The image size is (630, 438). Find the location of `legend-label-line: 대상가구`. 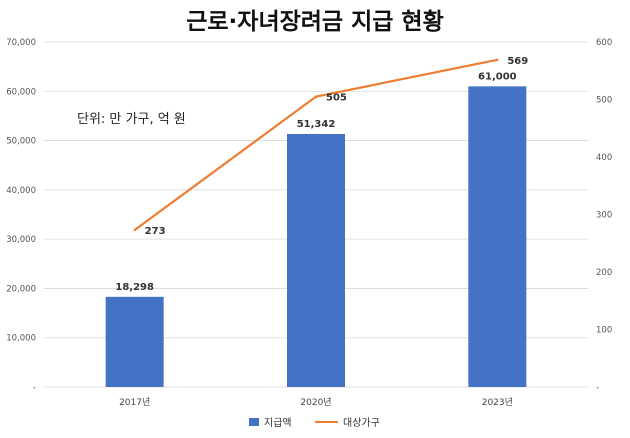

legend-label-line: 대상가구 is located at coordinates (361, 423).